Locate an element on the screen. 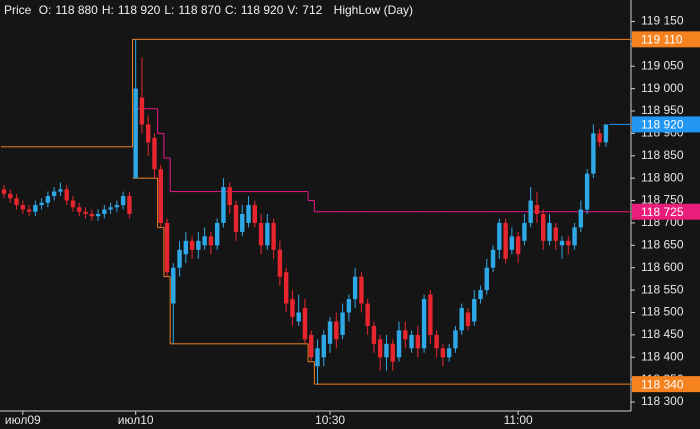 The image size is (700, 429). y-tick-label: 118 950 is located at coordinates (662, 110).